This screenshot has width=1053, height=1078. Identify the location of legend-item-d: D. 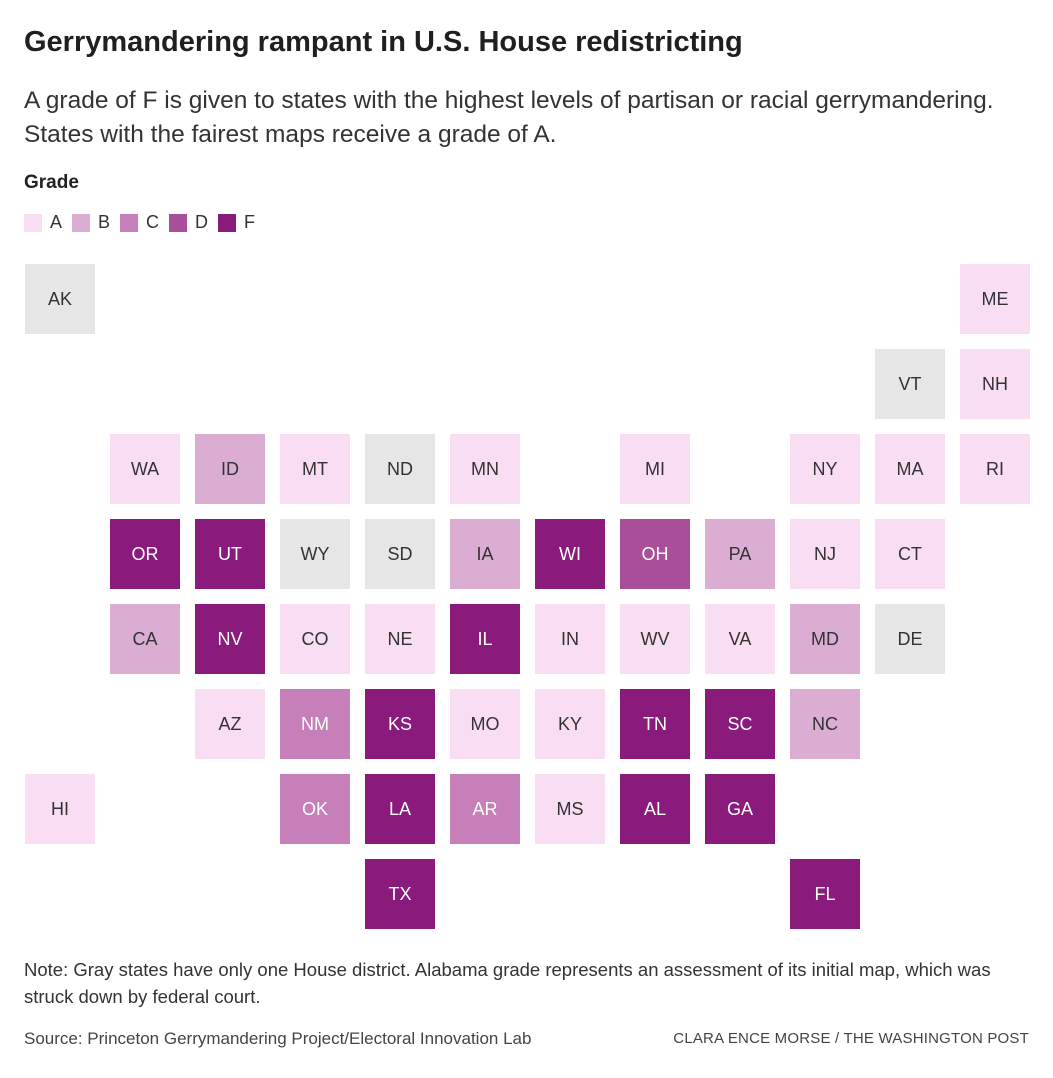
(188, 222).